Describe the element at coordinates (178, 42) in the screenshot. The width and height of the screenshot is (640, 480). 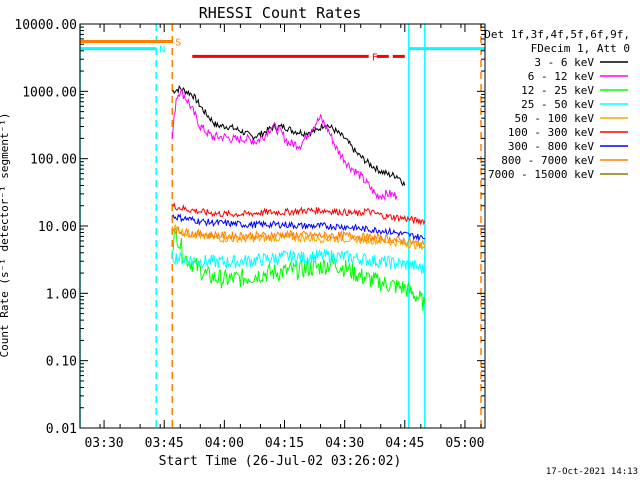
I see `flag-label-s: S` at that location.